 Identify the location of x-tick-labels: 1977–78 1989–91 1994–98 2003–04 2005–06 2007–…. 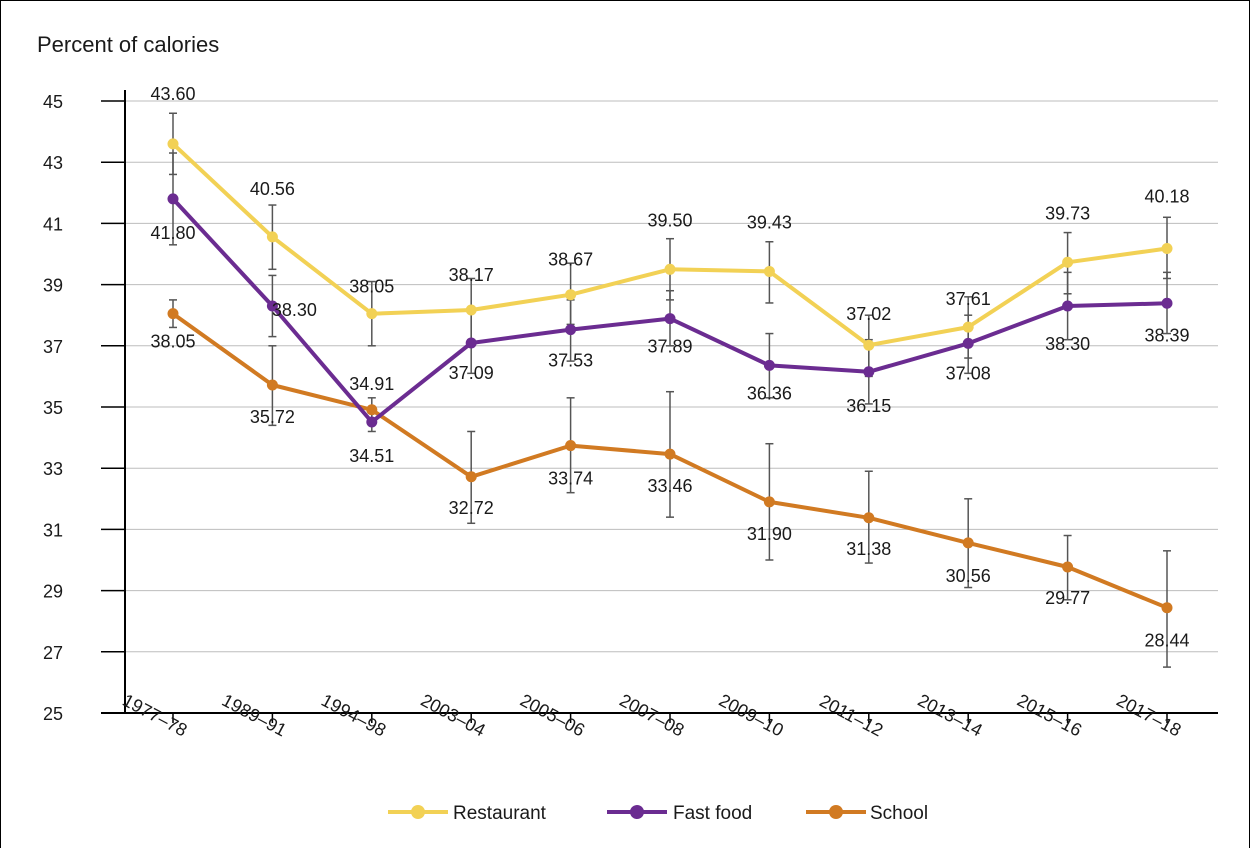
(651, 715).